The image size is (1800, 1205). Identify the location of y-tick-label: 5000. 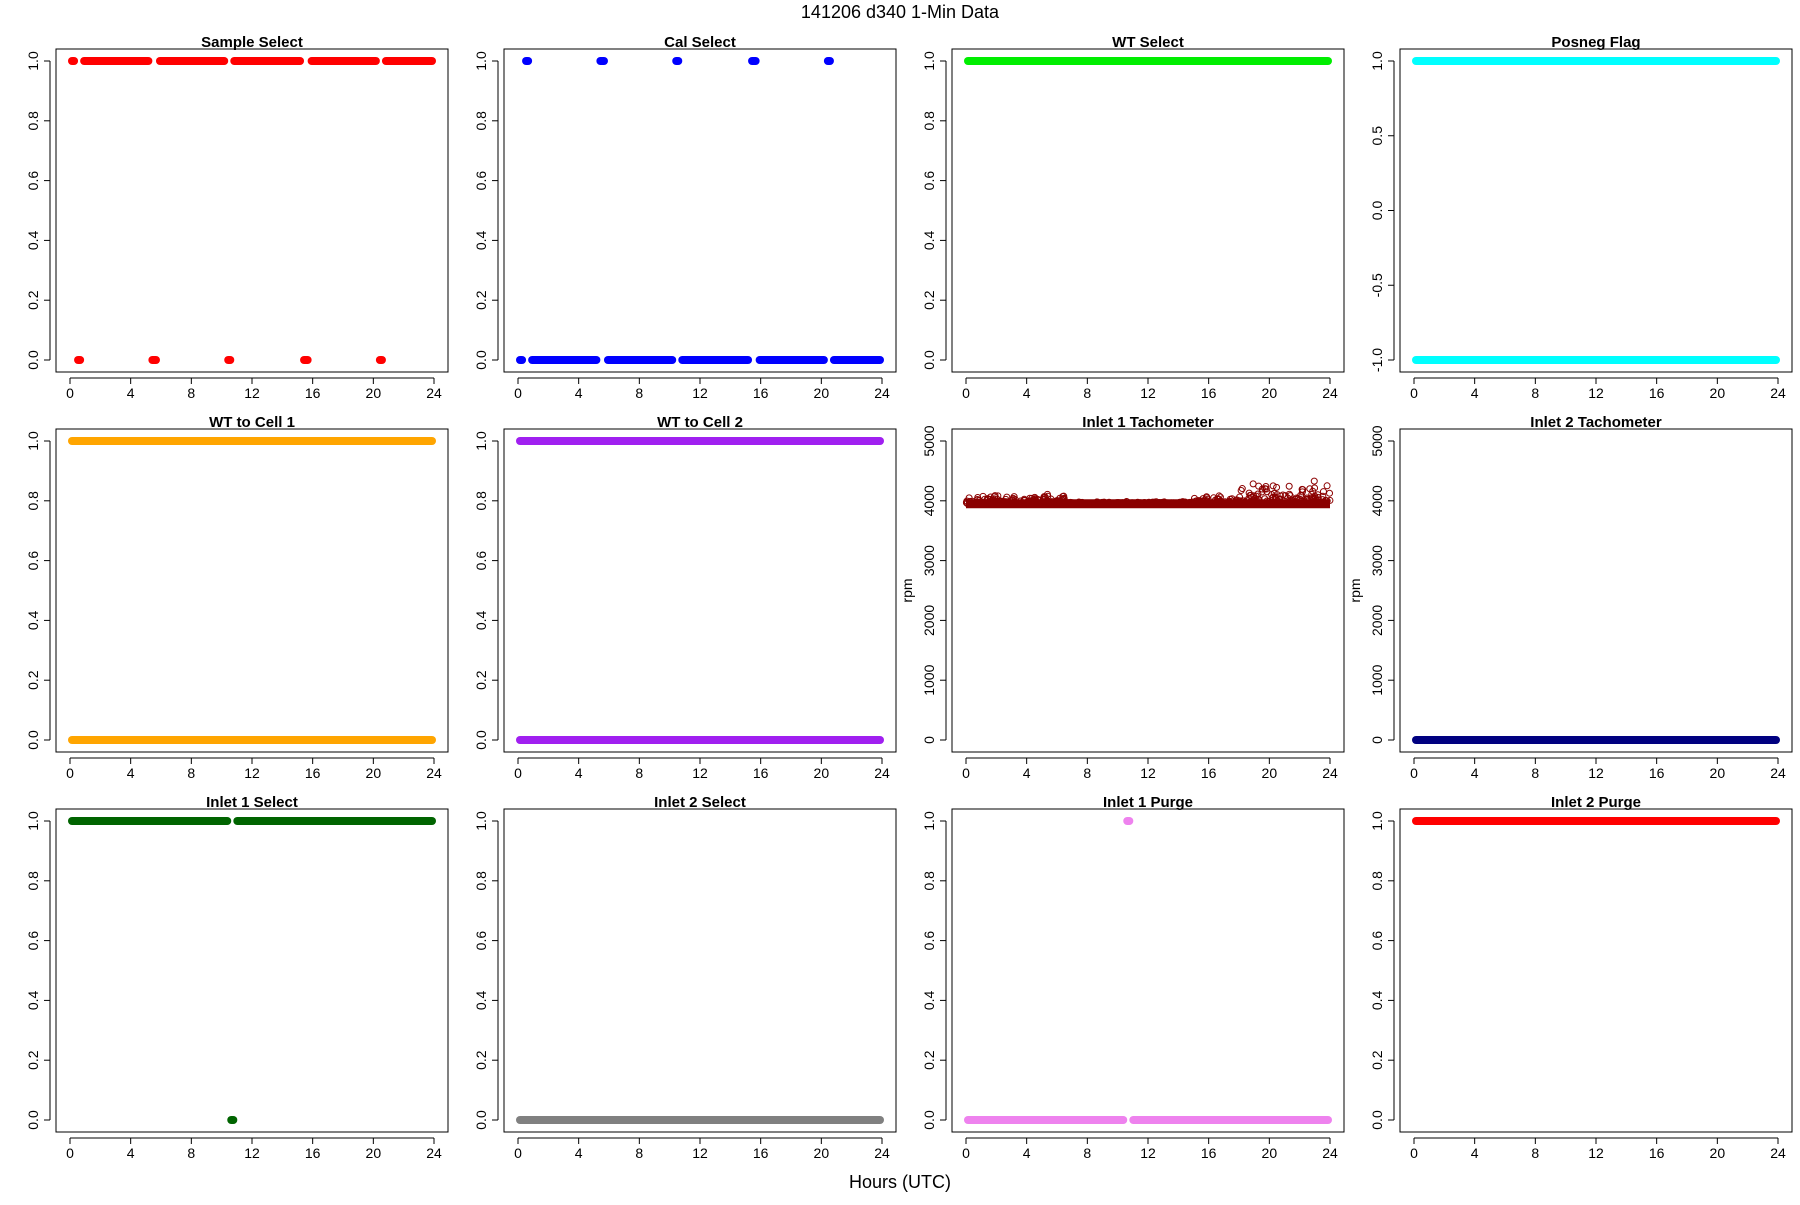
(929, 440).